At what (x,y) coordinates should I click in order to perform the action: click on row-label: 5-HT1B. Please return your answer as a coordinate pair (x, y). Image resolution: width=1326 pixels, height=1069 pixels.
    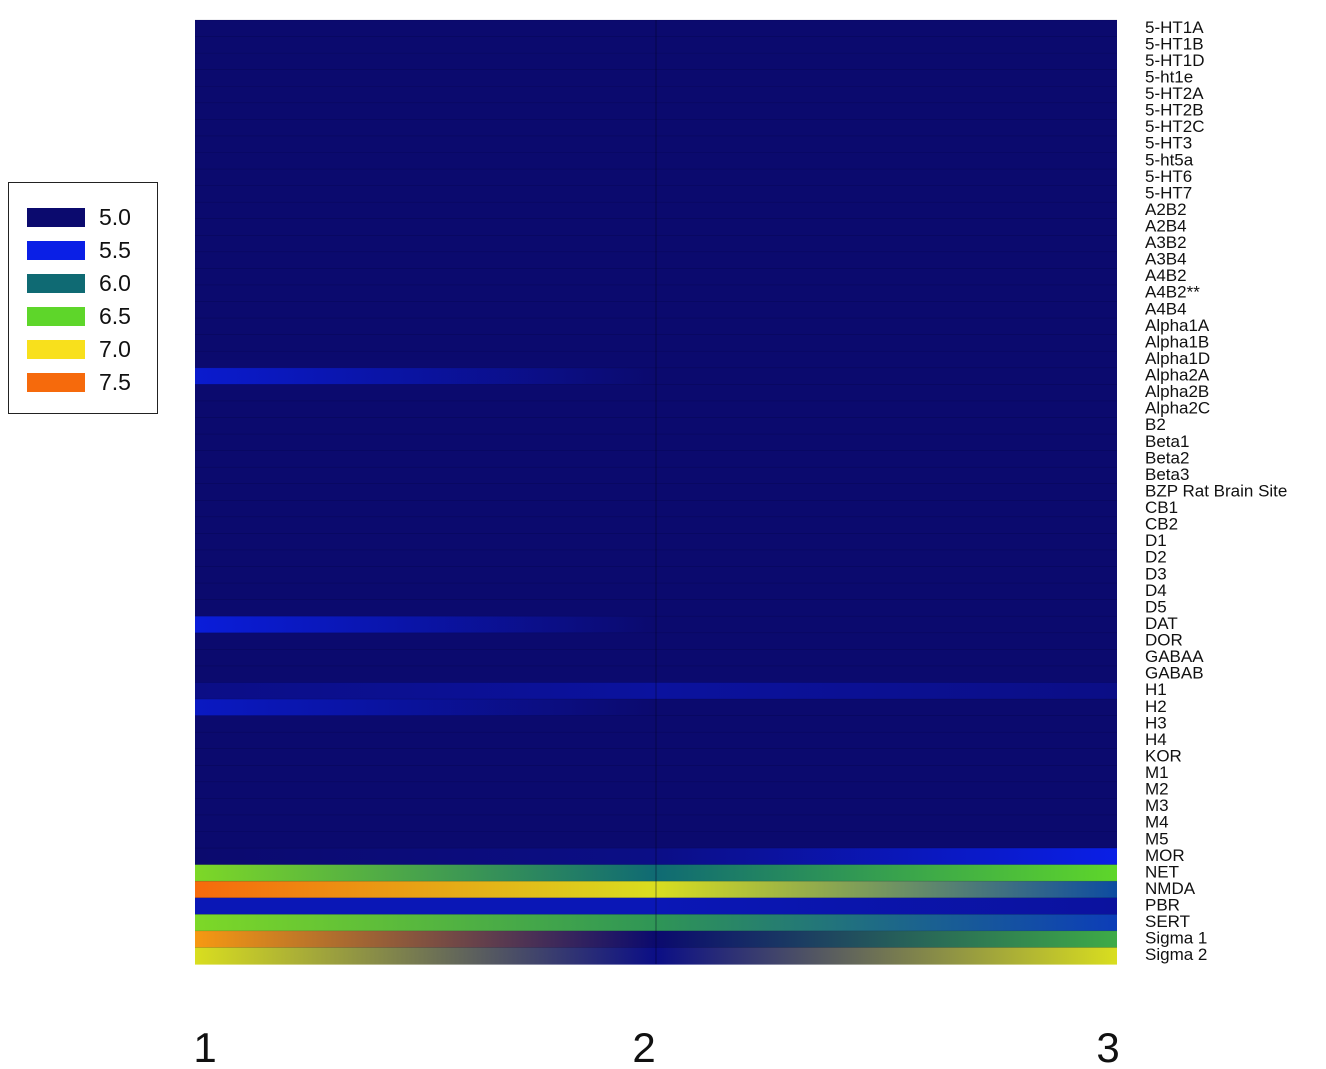
    Looking at the image, I should click on (1174, 43).